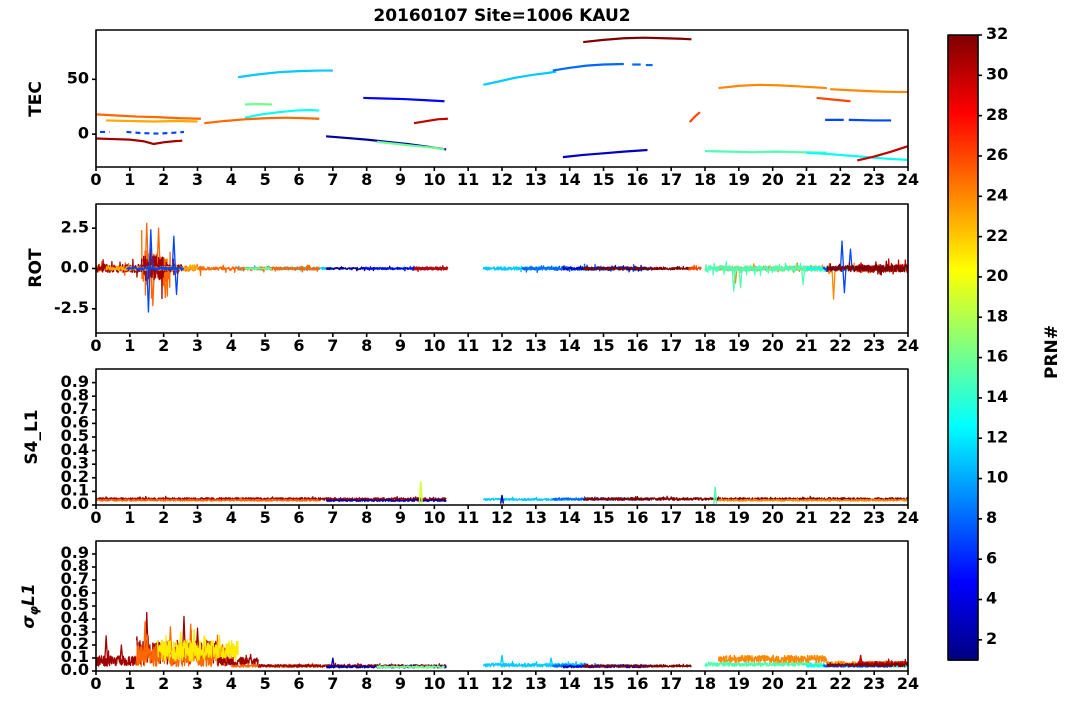 Image resolution: width=1077 pixels, height=709 pixels. I want to click on ylabel-sigma-phi-l1: σφL1, so click(30, 605).